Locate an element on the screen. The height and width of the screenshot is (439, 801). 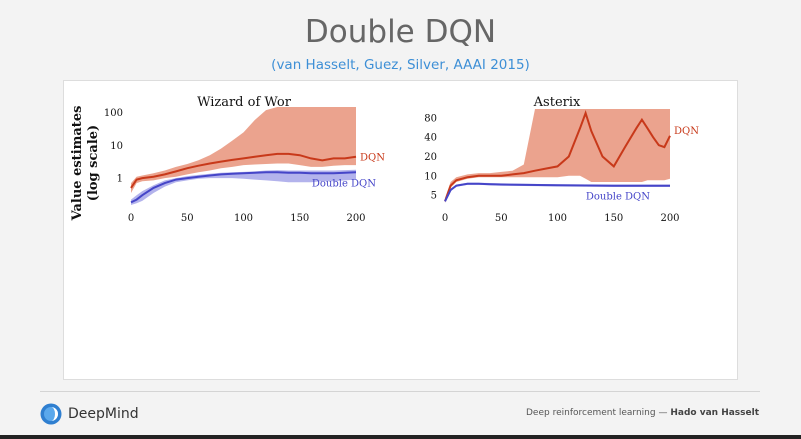
slide-title: Double DQN is located at coordinates (400, 32).